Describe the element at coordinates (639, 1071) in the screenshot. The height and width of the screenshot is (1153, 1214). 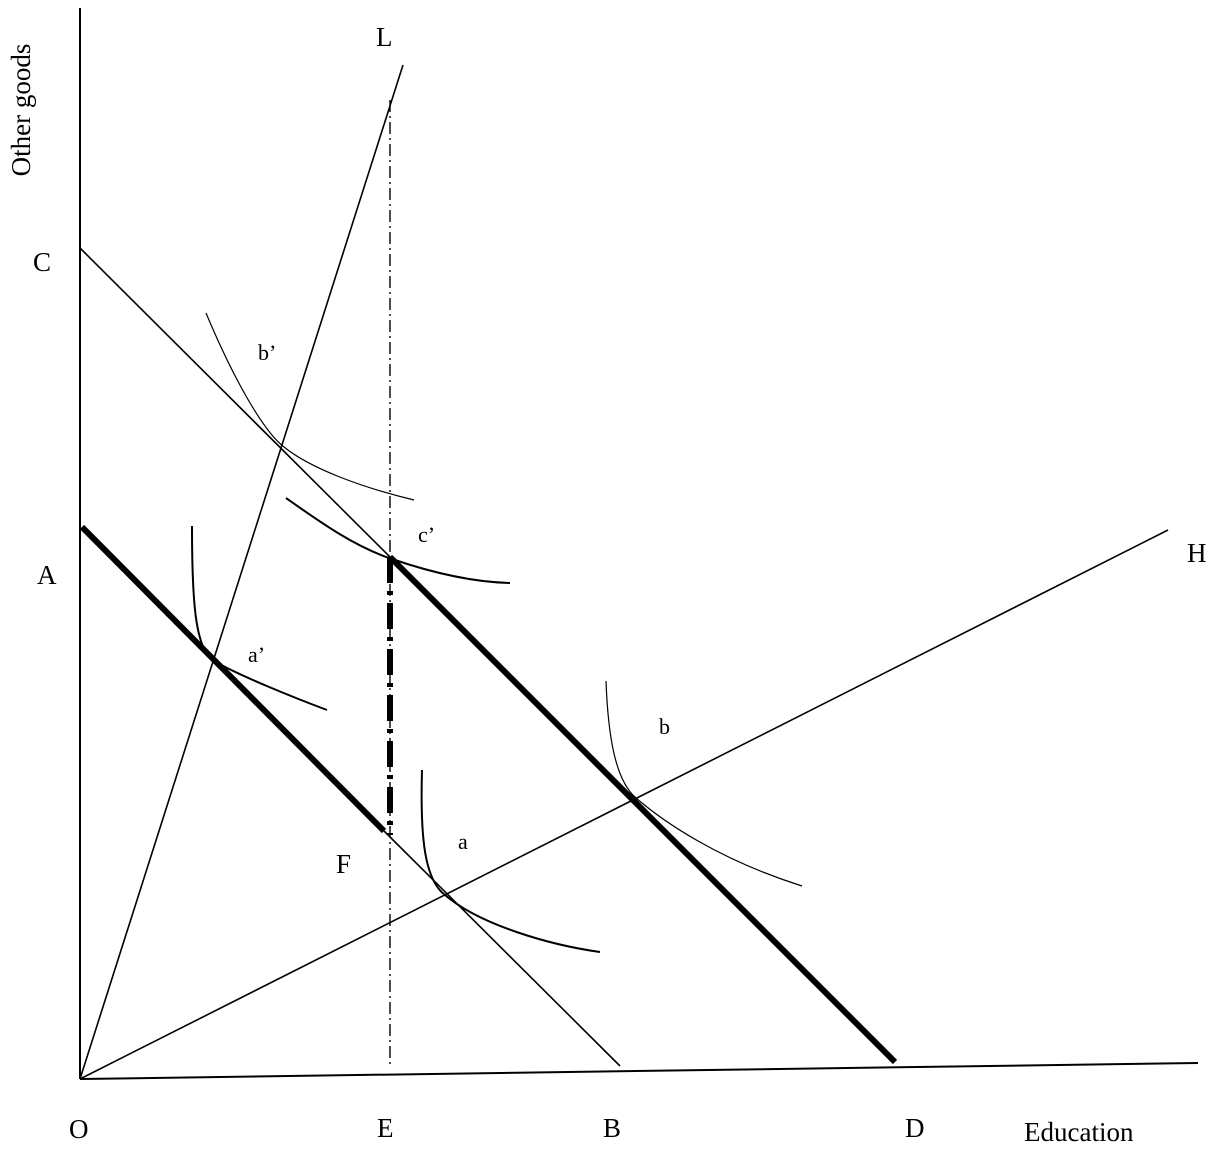
I see `x-axis` at that location.